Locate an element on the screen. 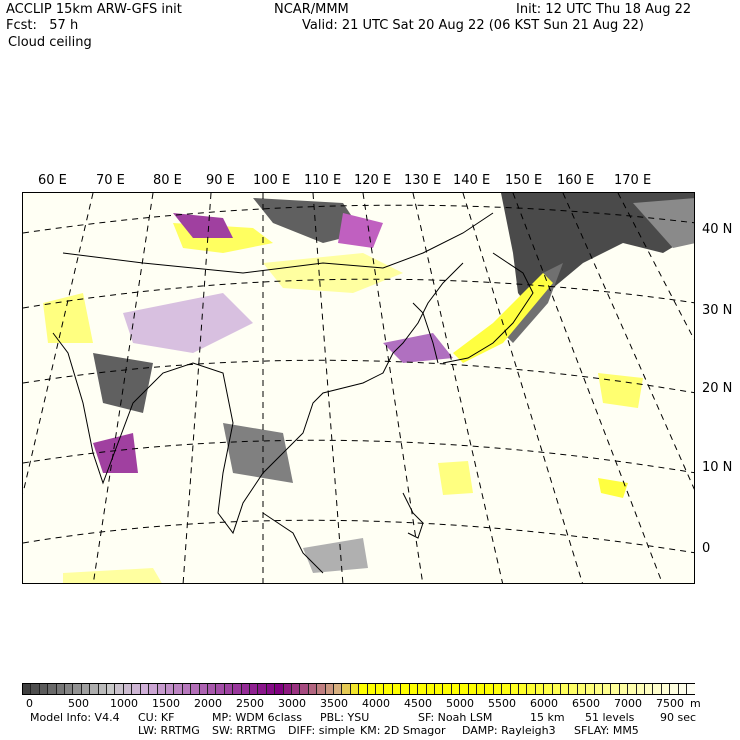  levels: 51 levels is located at coordinates (610, 717).